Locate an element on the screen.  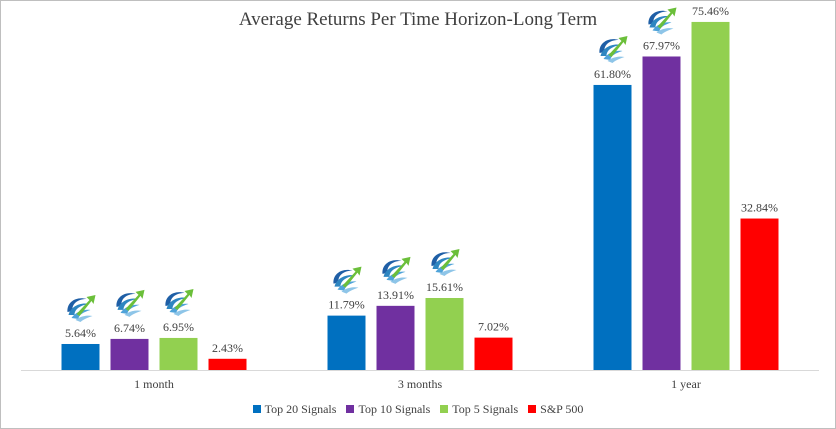
bar-top-5-signals-1-year is located at coordinates (710, 196).